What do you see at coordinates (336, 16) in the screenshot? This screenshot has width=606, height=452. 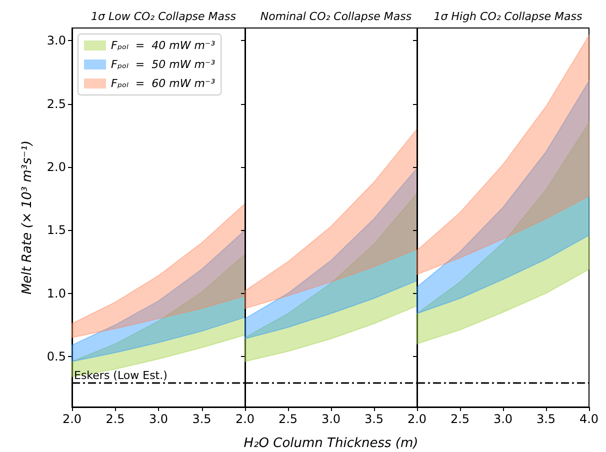 I see `chart-title: Nominal CO₂ Collapse Mass` at bounding box center [336, 16].